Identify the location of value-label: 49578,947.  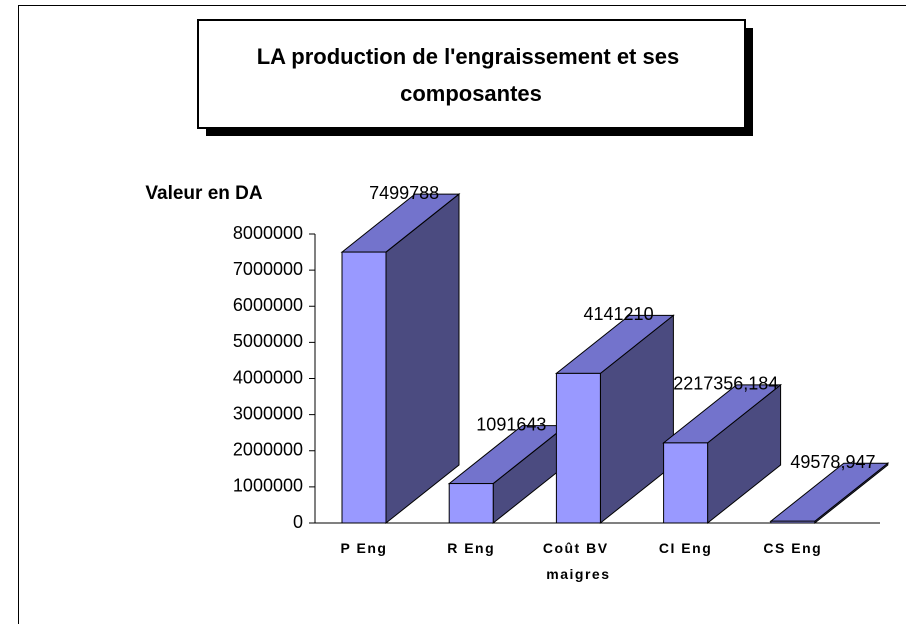
(832, 462).